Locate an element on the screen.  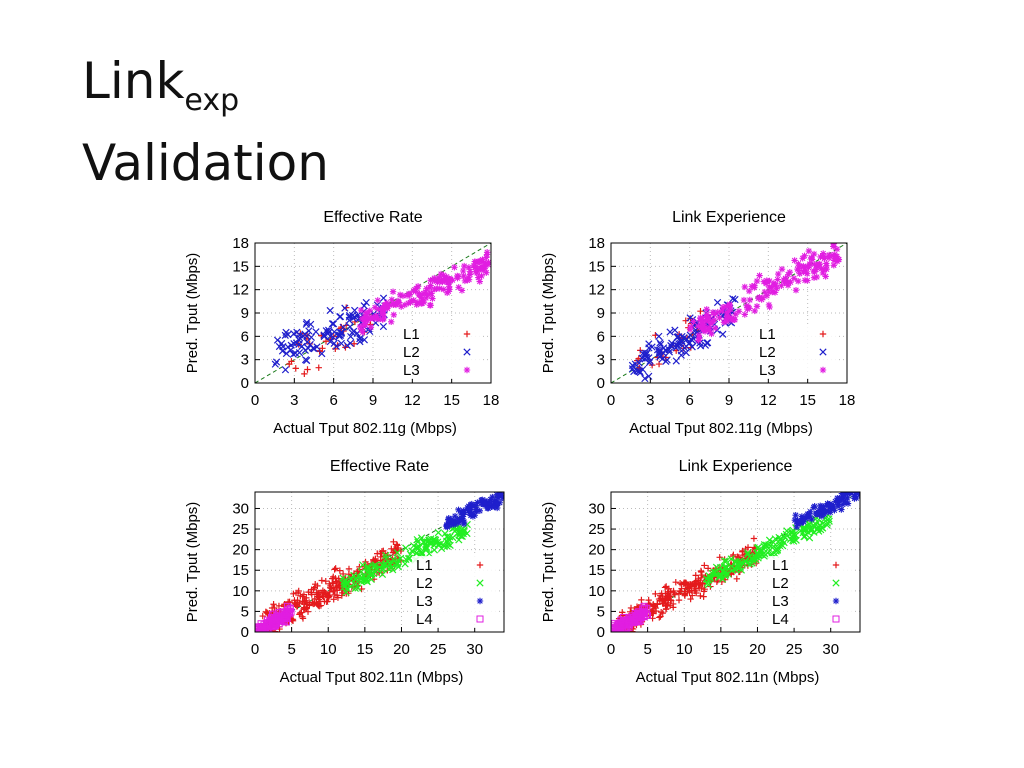
x-tick-label: 0 is located at coordinates (611, 400).